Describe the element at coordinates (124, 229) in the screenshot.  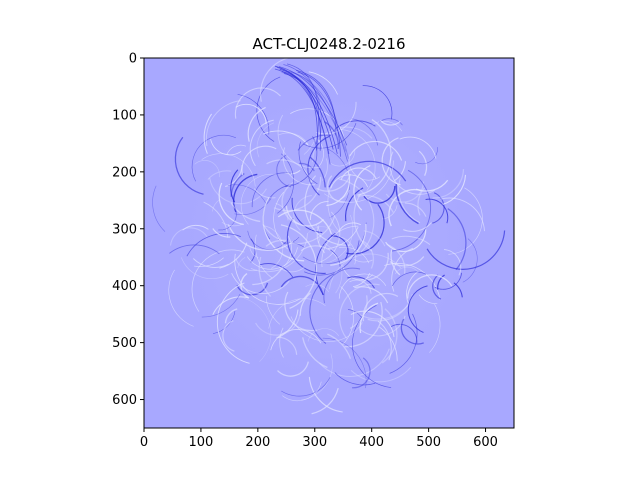
I see `y-tick-label: 300` at that location.